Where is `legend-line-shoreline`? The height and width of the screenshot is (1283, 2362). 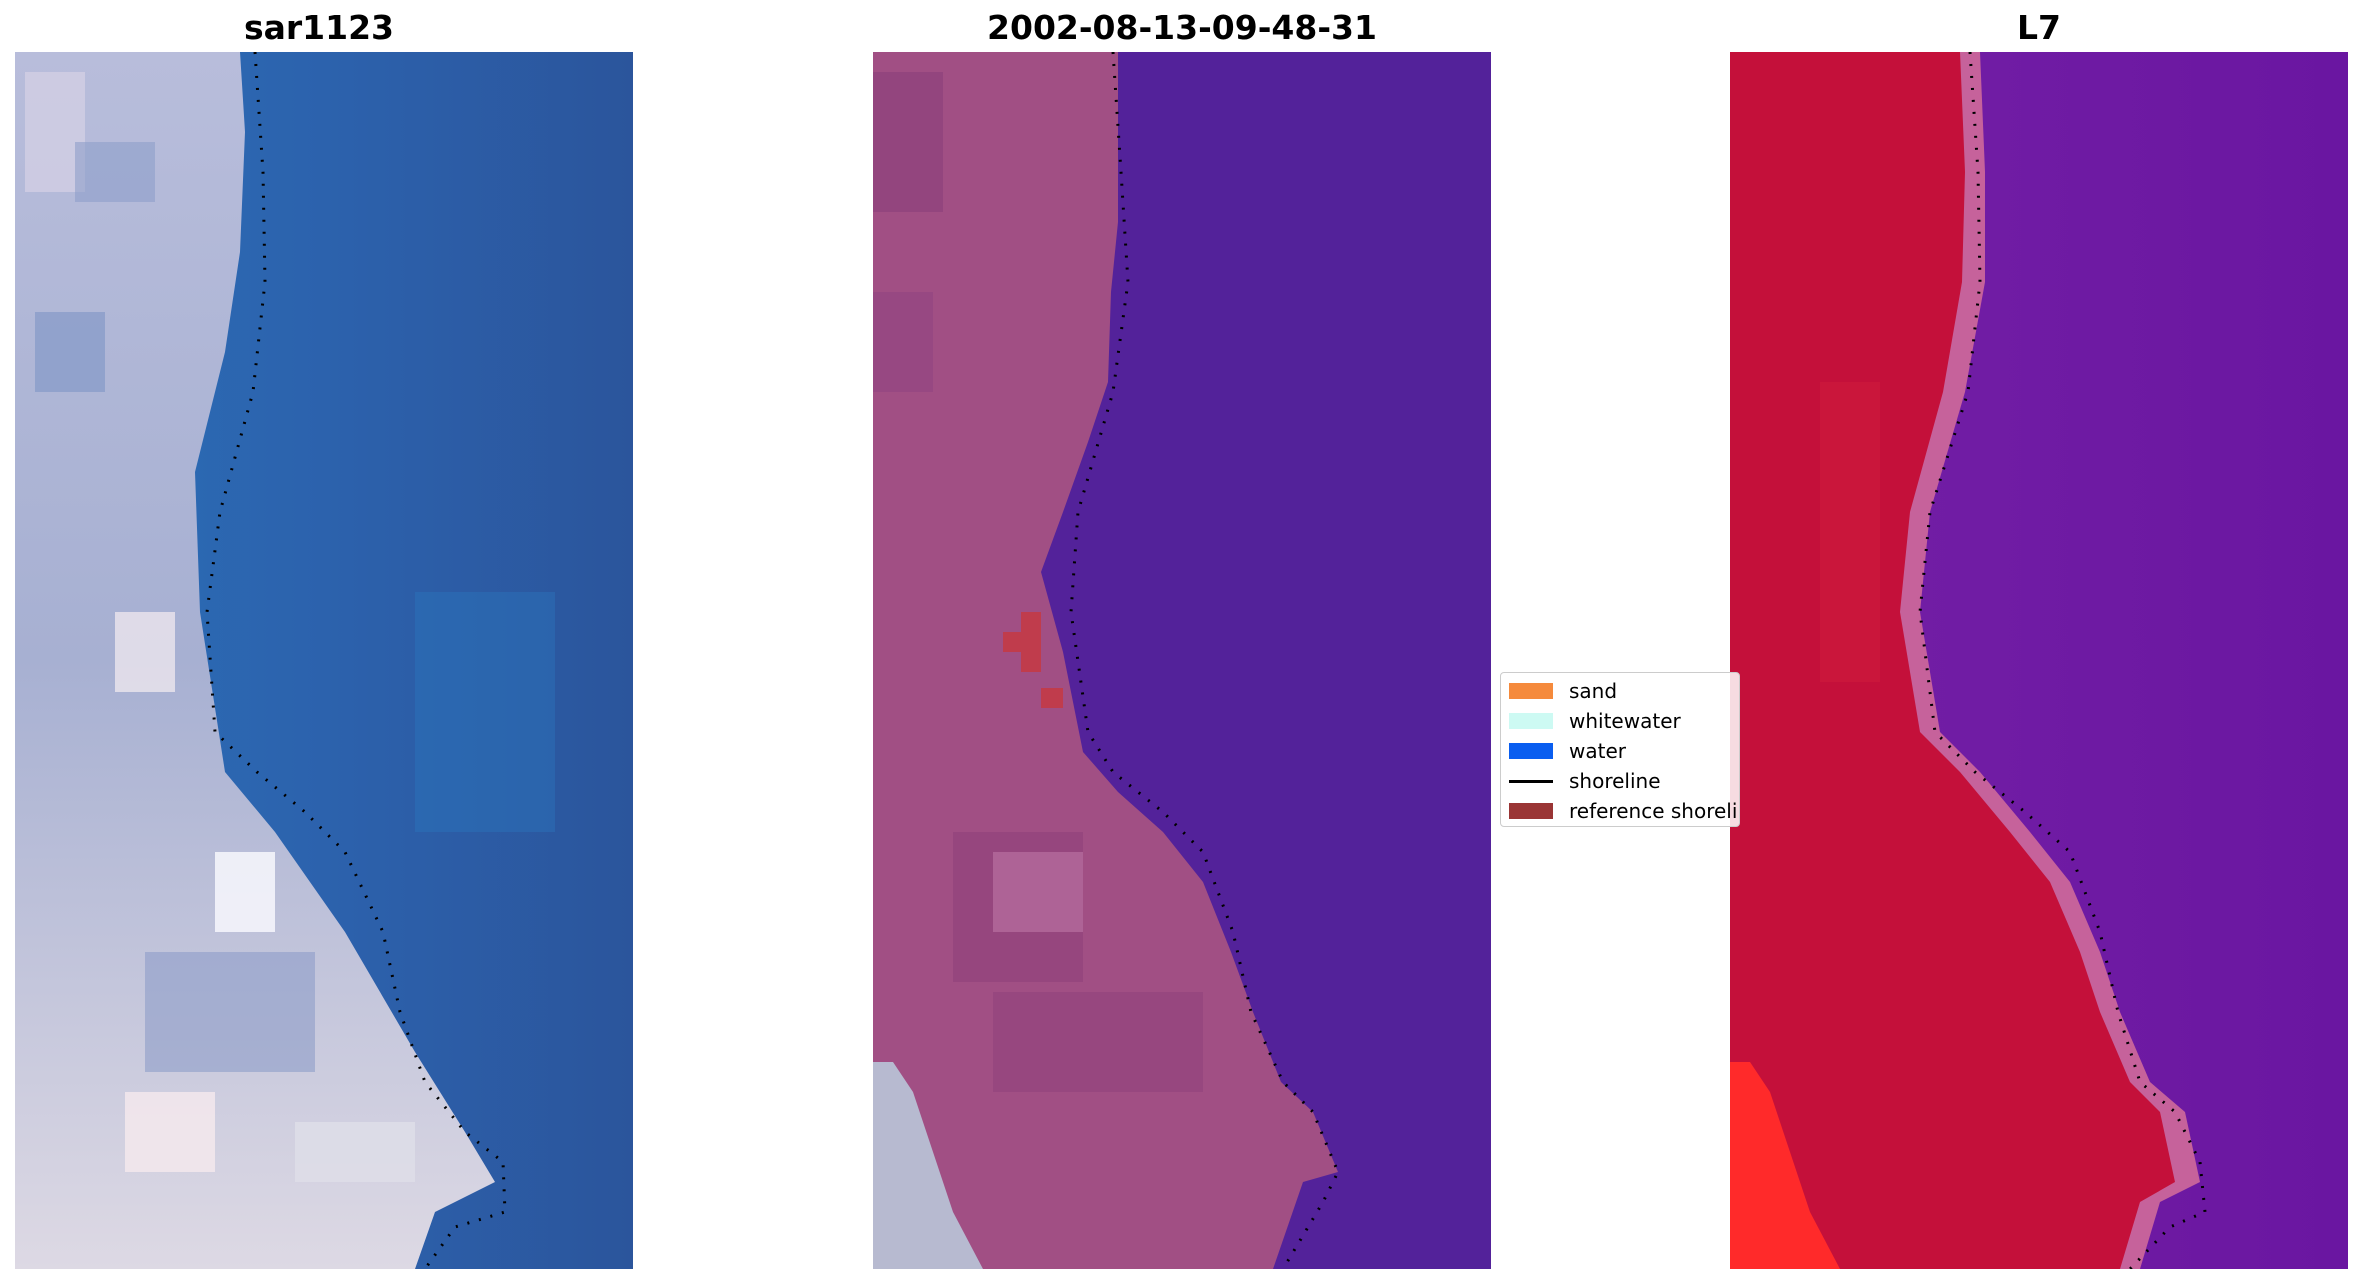
legend-line-shoreline is located at coordinates (1531, 781).